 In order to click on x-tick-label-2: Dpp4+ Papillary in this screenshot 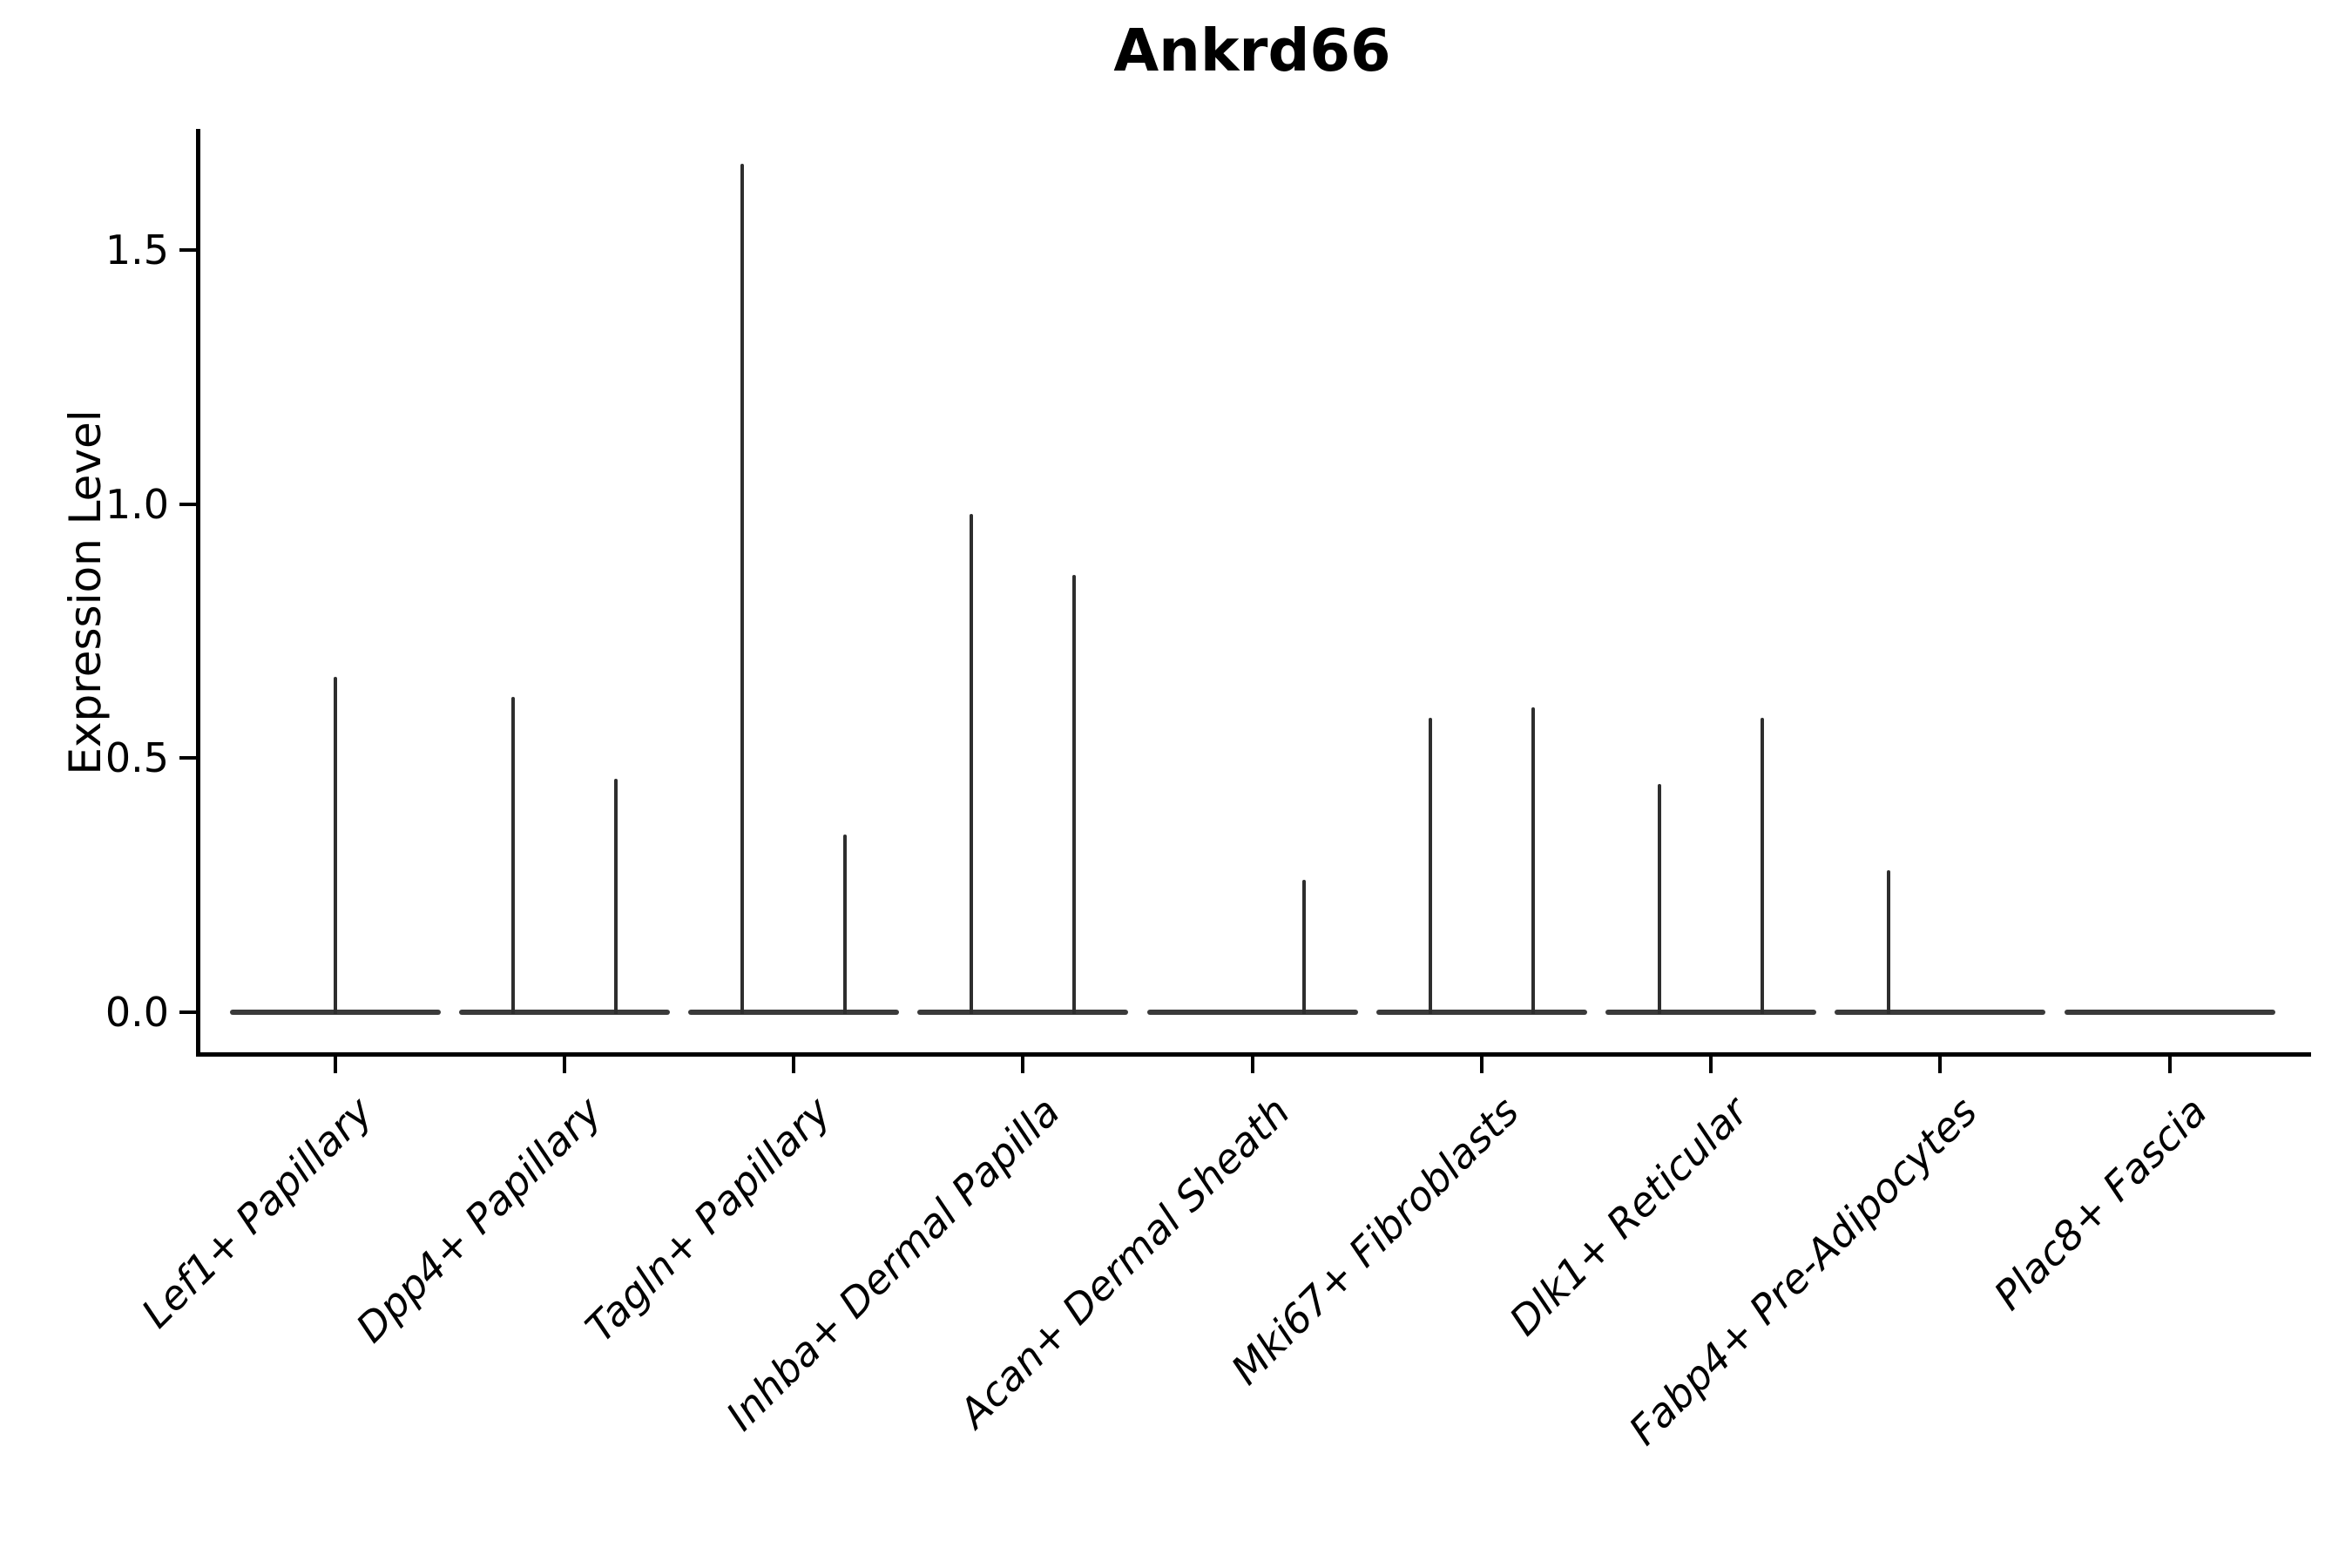, I will do `click(479, 1219)`.